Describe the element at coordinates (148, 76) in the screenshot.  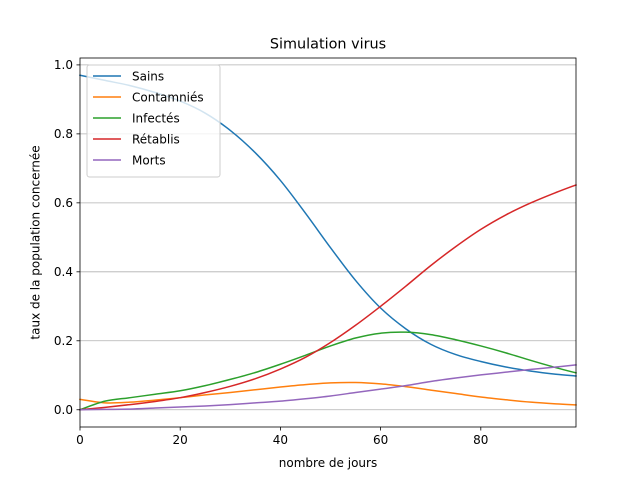
I see `legend-label: Sains` at that location.